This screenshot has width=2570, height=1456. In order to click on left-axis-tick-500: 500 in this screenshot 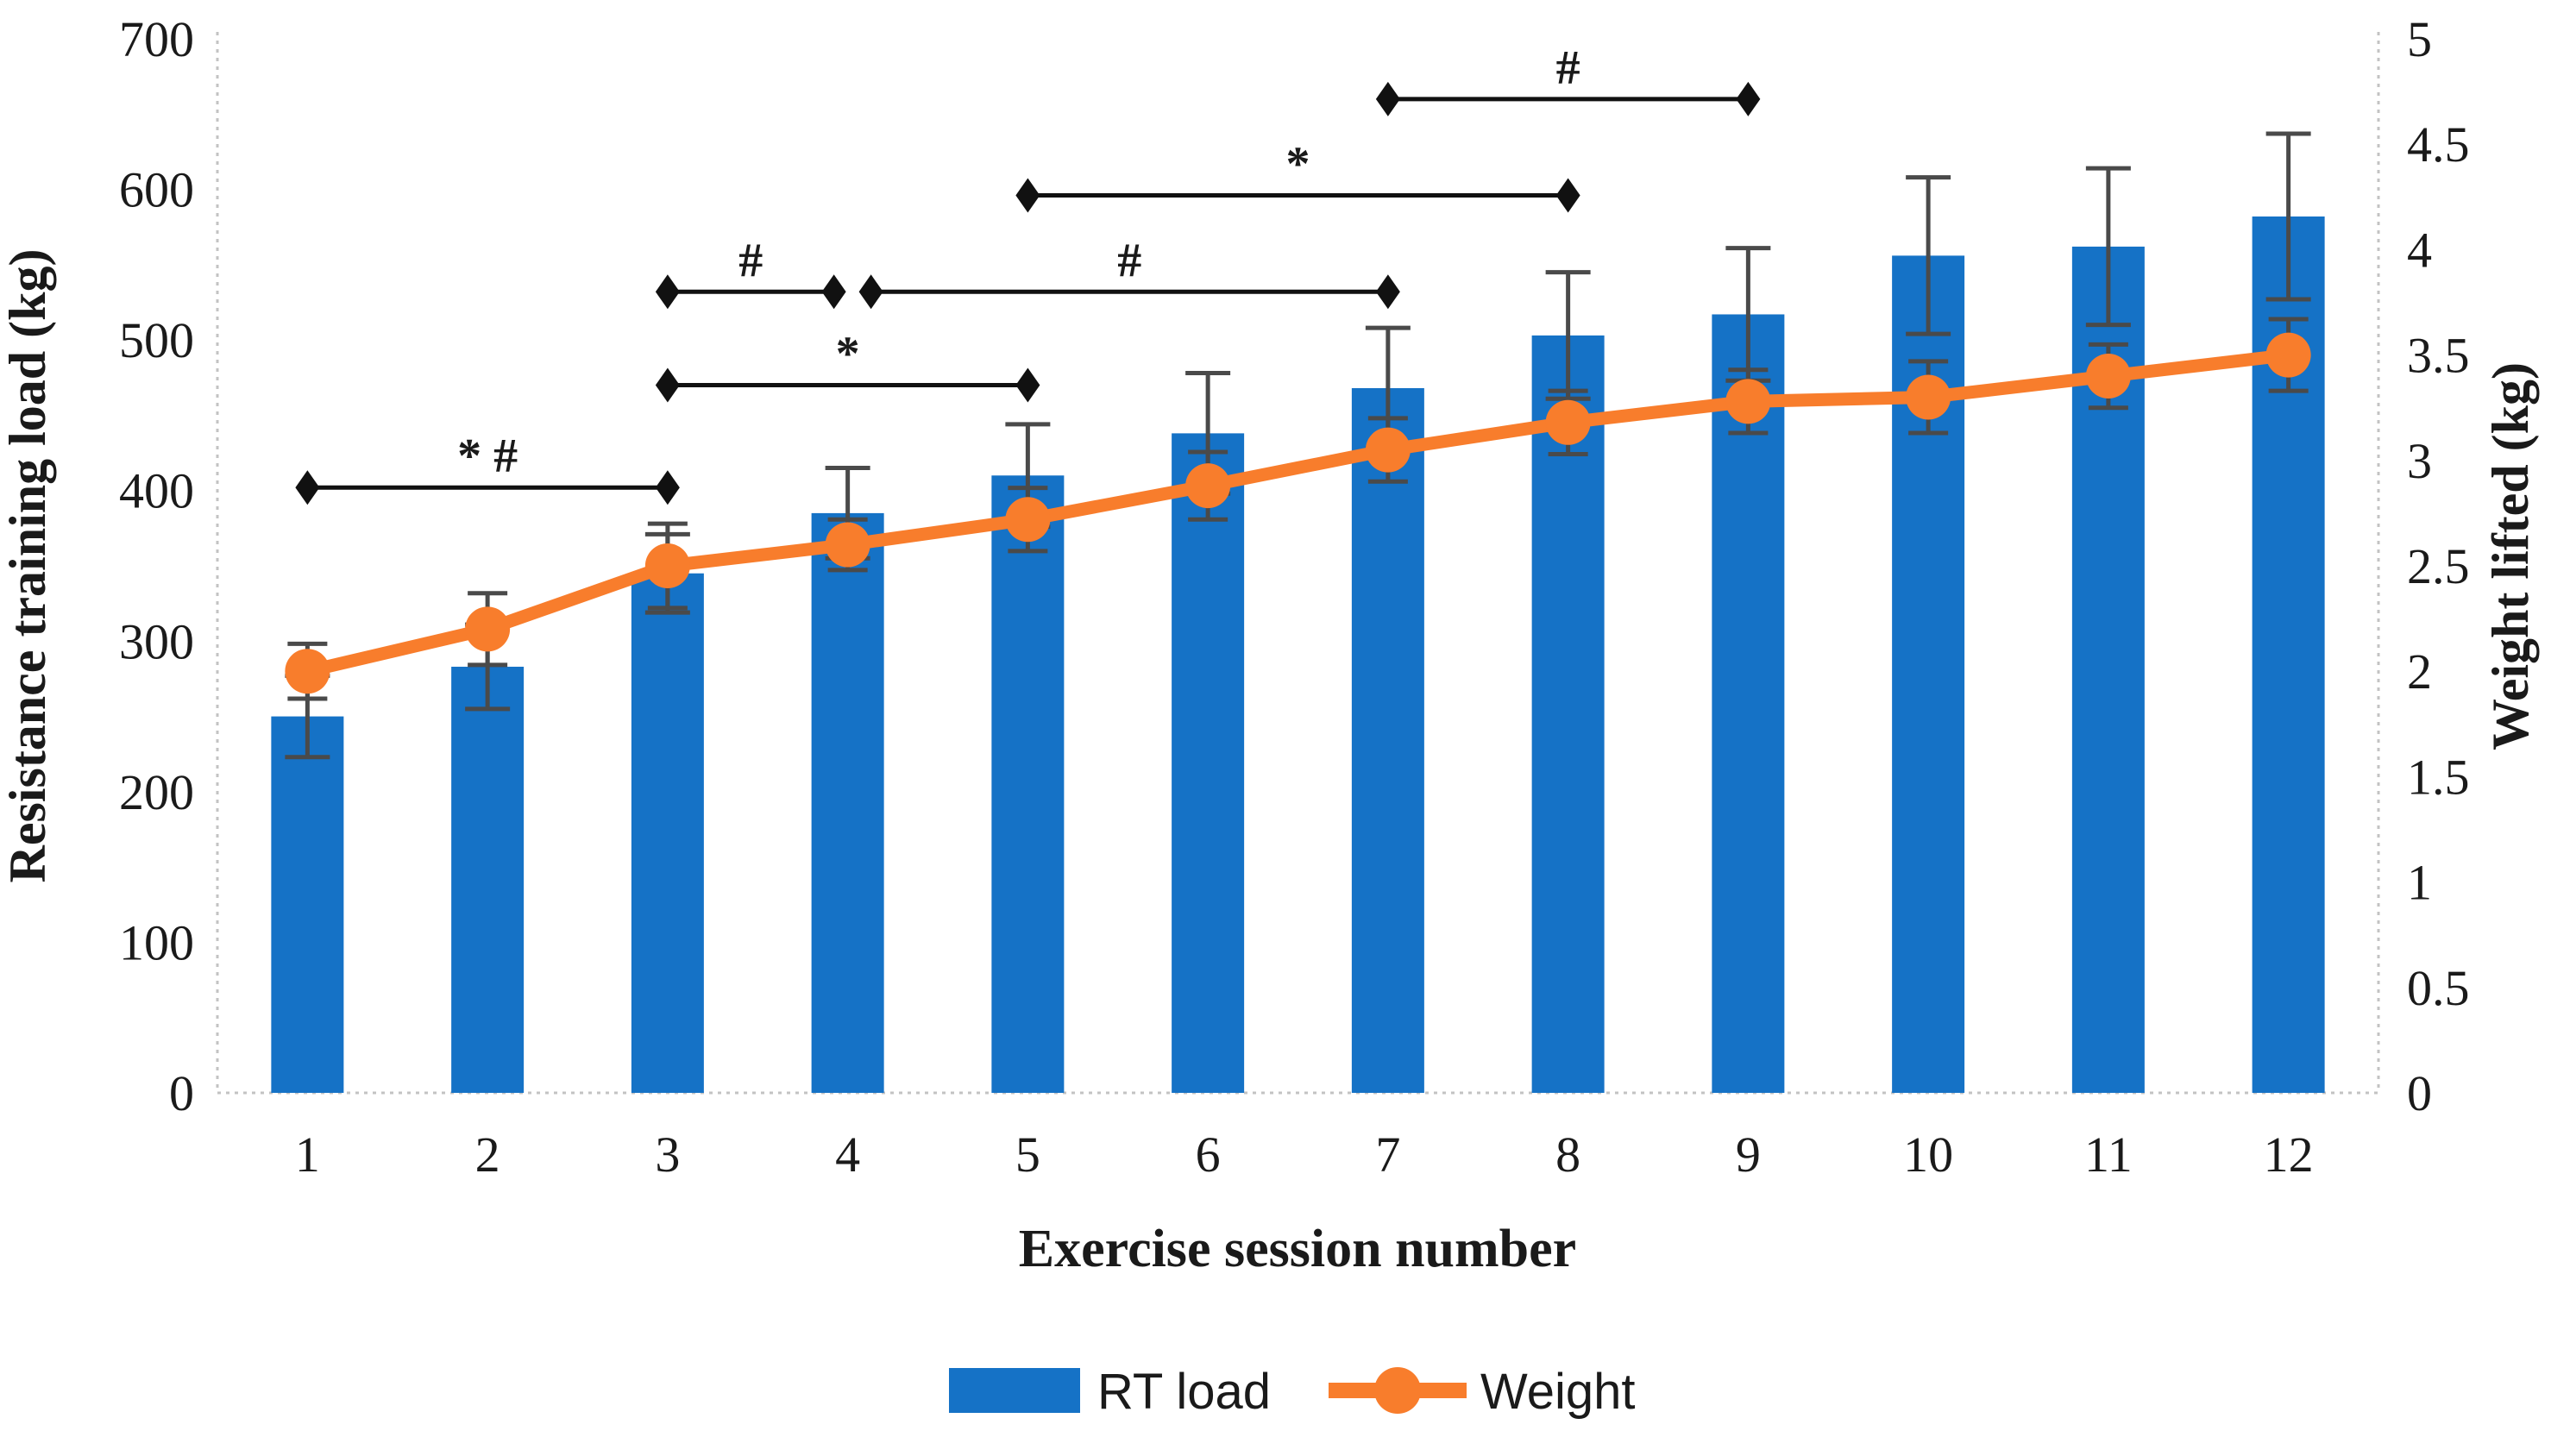, I will do `click(157, 340)`.